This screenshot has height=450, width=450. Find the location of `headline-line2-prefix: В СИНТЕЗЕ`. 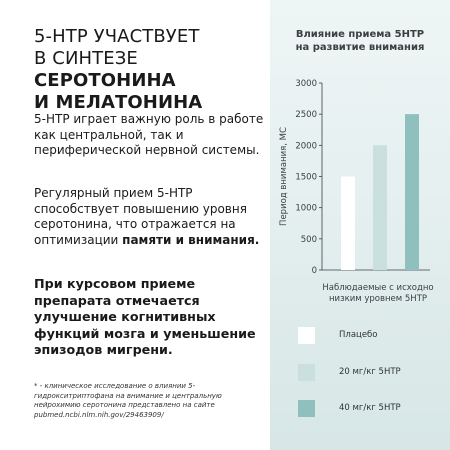

headline-line2-prefix: В СИНТЕЗЕ is located at coordinates (86, 58).